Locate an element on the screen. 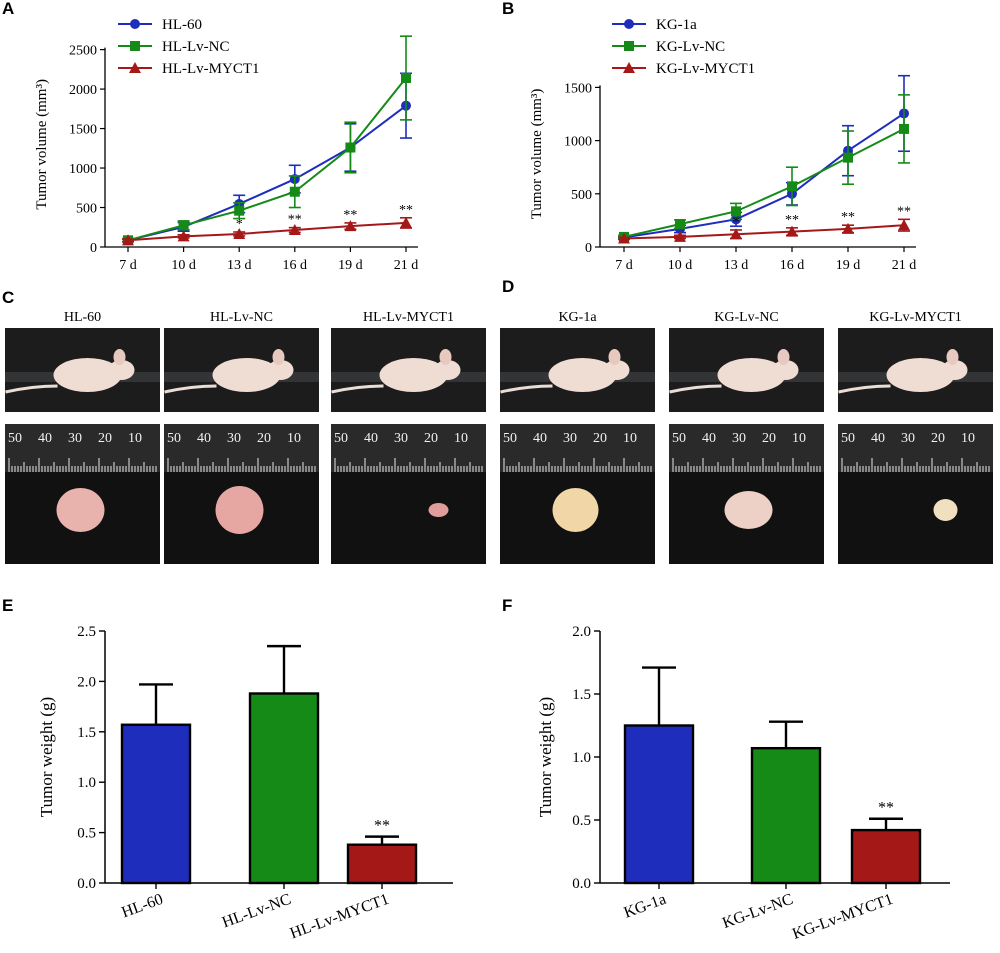 The width and height of the screenshot is (1000, 953). y-tick-label: 1.0 is located at coordinates (86, 783).